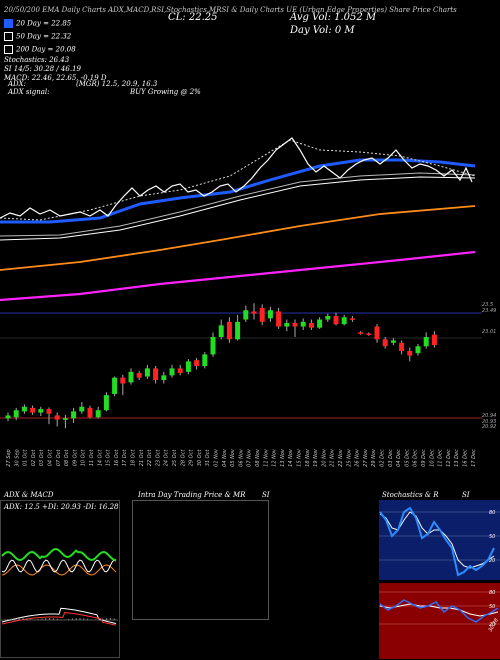 The image size is (500, 660). What do you see at coordinates (225, 457) in the screenshot?
I see `date-label: 04 Nov` at bounding box center [225, 457].